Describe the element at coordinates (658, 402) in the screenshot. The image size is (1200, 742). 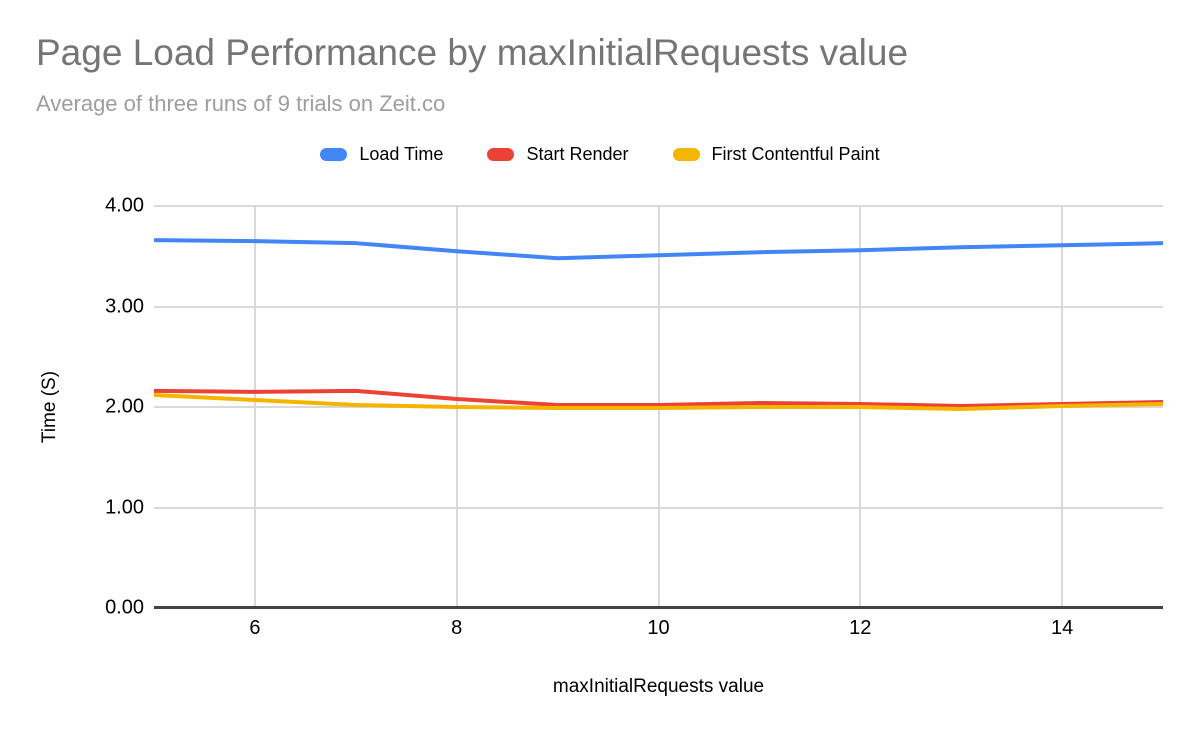
I see `series-line-first-contentful-paint` at that location.